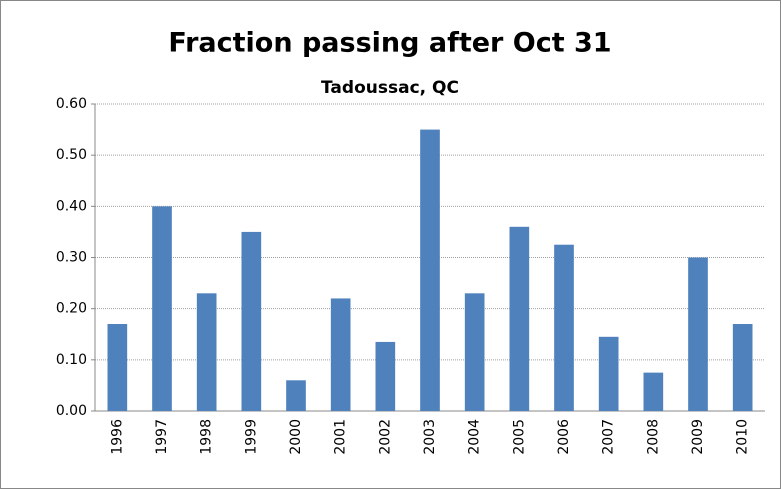  Describe the element at coordinates (71, 411) in the screenshot. I see `y-tick-label: 0.00` at that location.